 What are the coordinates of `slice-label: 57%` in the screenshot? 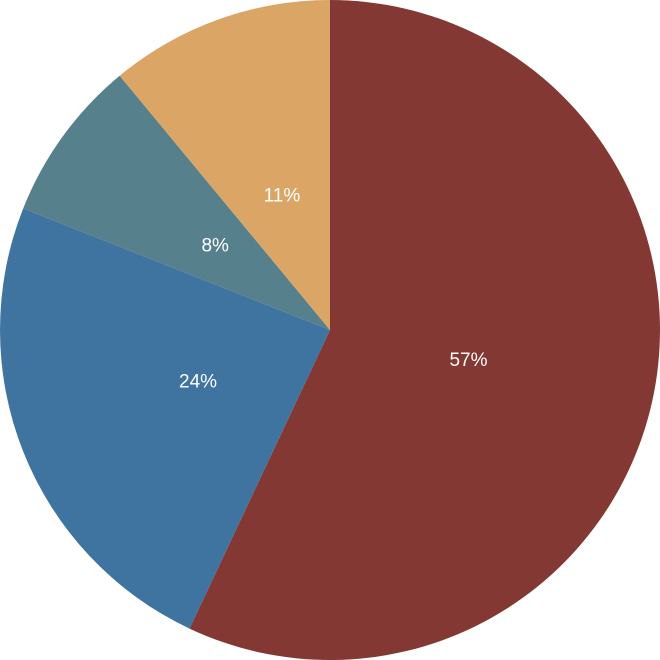 It's located at (468, 360).